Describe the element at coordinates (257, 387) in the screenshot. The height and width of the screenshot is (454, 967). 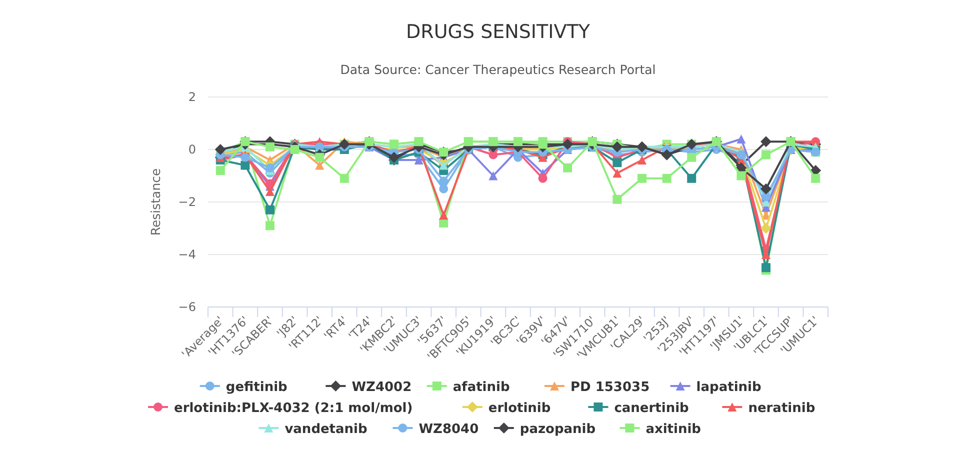
I see `legend-label: gefitinib` at that location.